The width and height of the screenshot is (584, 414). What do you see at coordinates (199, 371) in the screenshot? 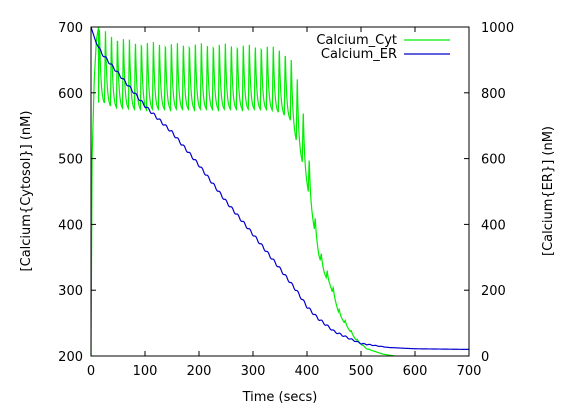
I see `x-tick-label-200: 200` at bounding box center [199, 371].